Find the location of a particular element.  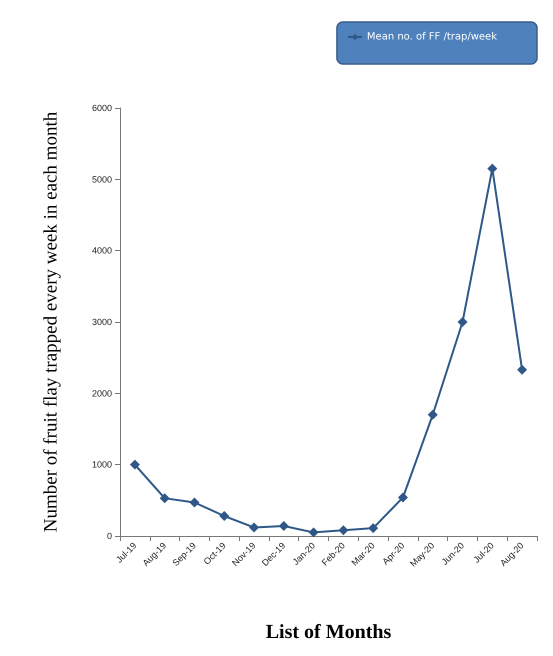

y-tick-label: 1000 is located at coordinates (102, 465).